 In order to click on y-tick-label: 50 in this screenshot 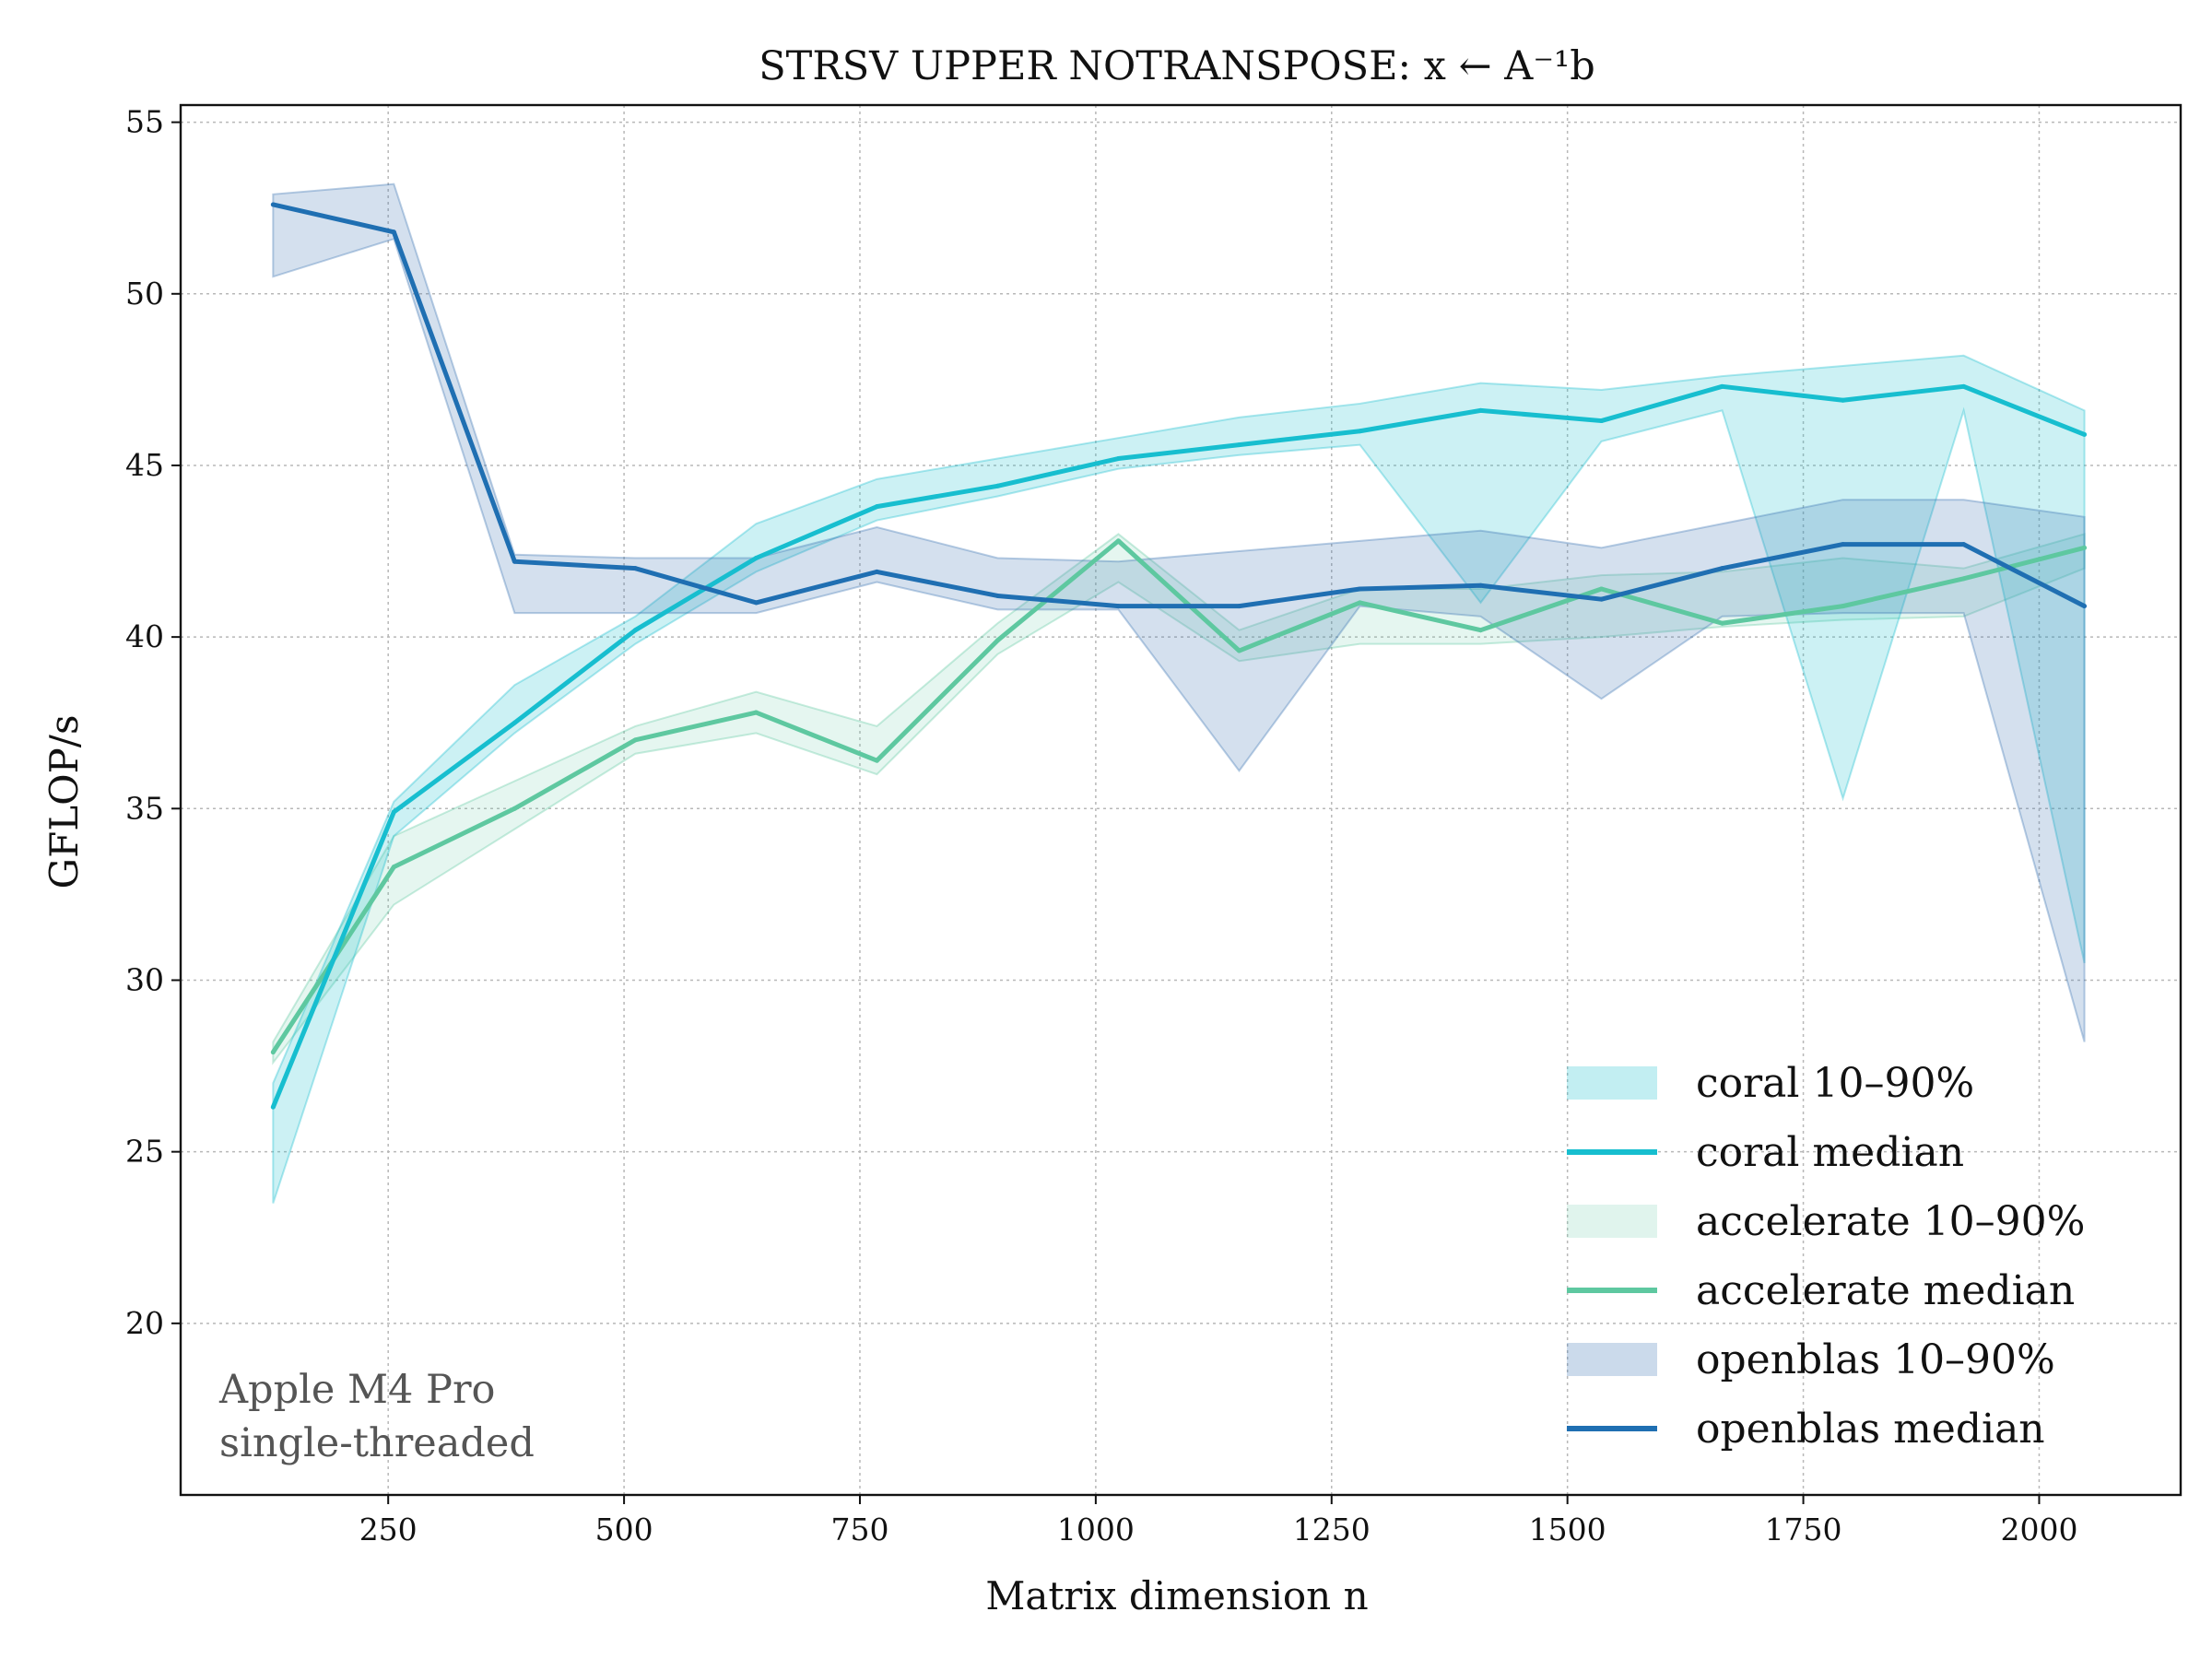, I will do `click(144, 294)`.